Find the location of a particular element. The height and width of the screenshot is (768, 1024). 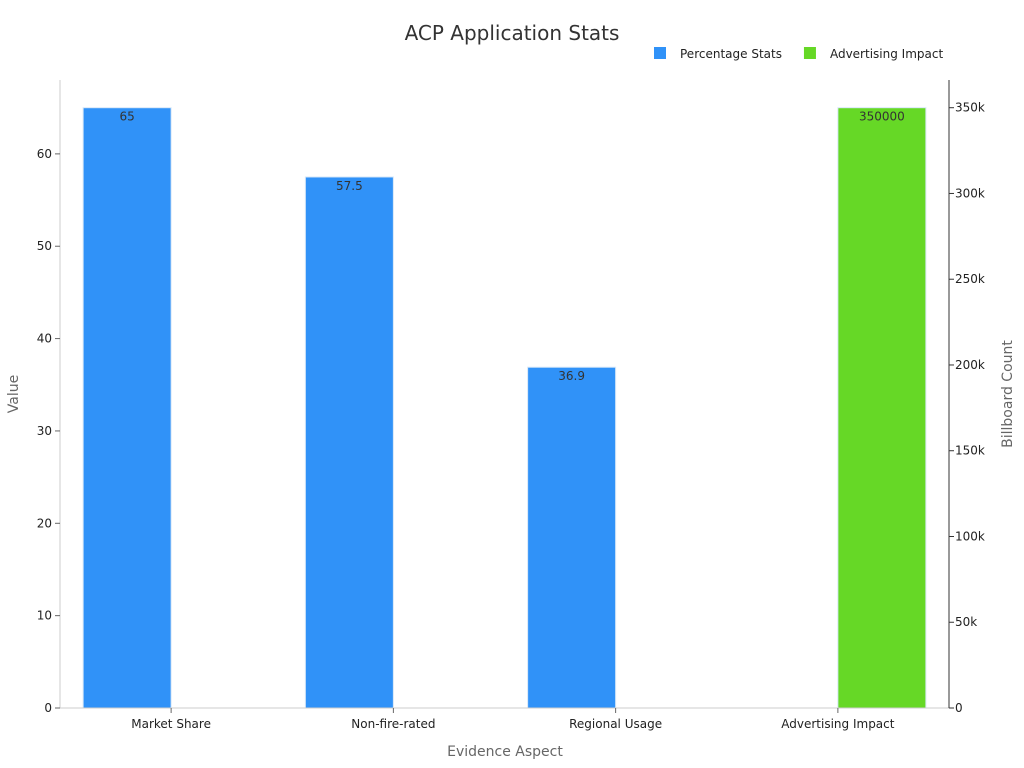

legend-label: Percentage Stats is located at coordinates (731, 54).